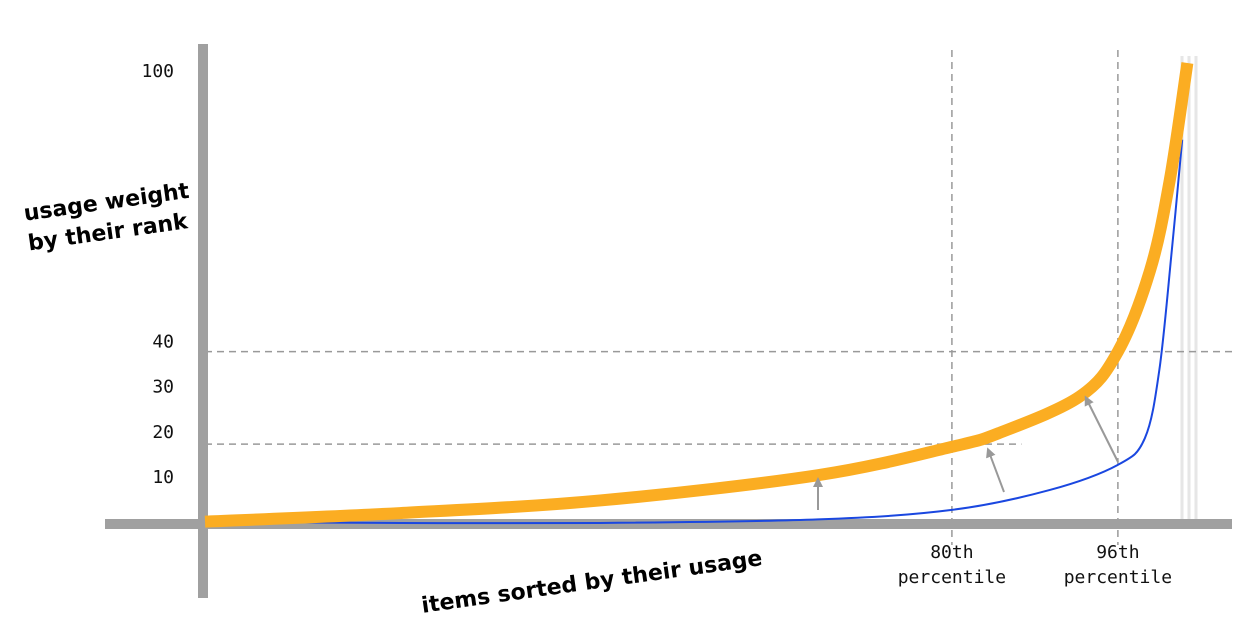 The width and height of the screenshot is (1260, 642). What do you see at coordinates (1118, 565) in the screenshot?
I see `x-tick-label: 96th percentile` at bounding box center [1118, 565].